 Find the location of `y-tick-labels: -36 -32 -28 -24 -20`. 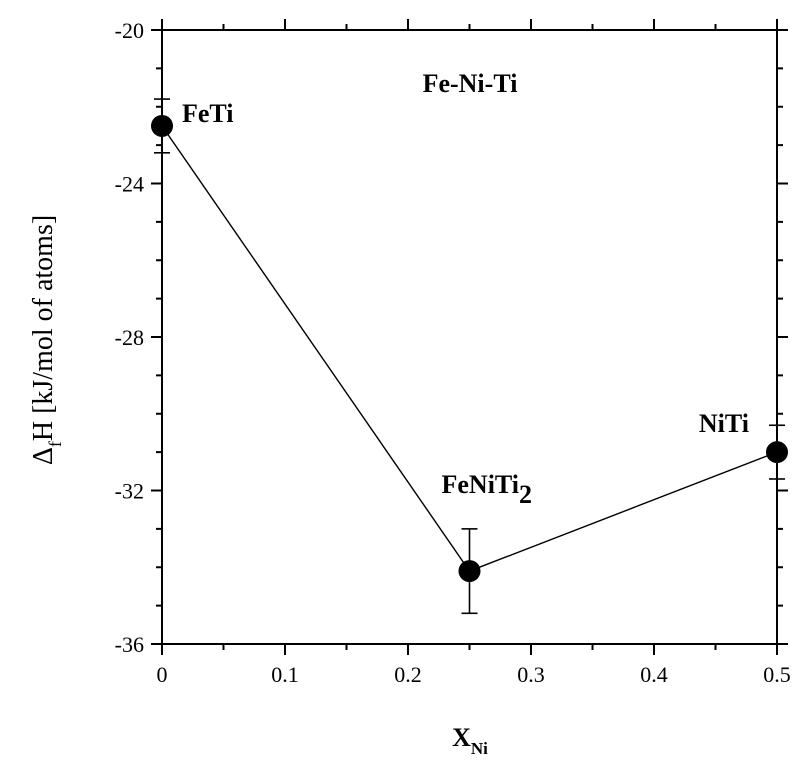

y-tick-labels: -36 -32 -28 -24 -20 is located at coordinates (129, 337).